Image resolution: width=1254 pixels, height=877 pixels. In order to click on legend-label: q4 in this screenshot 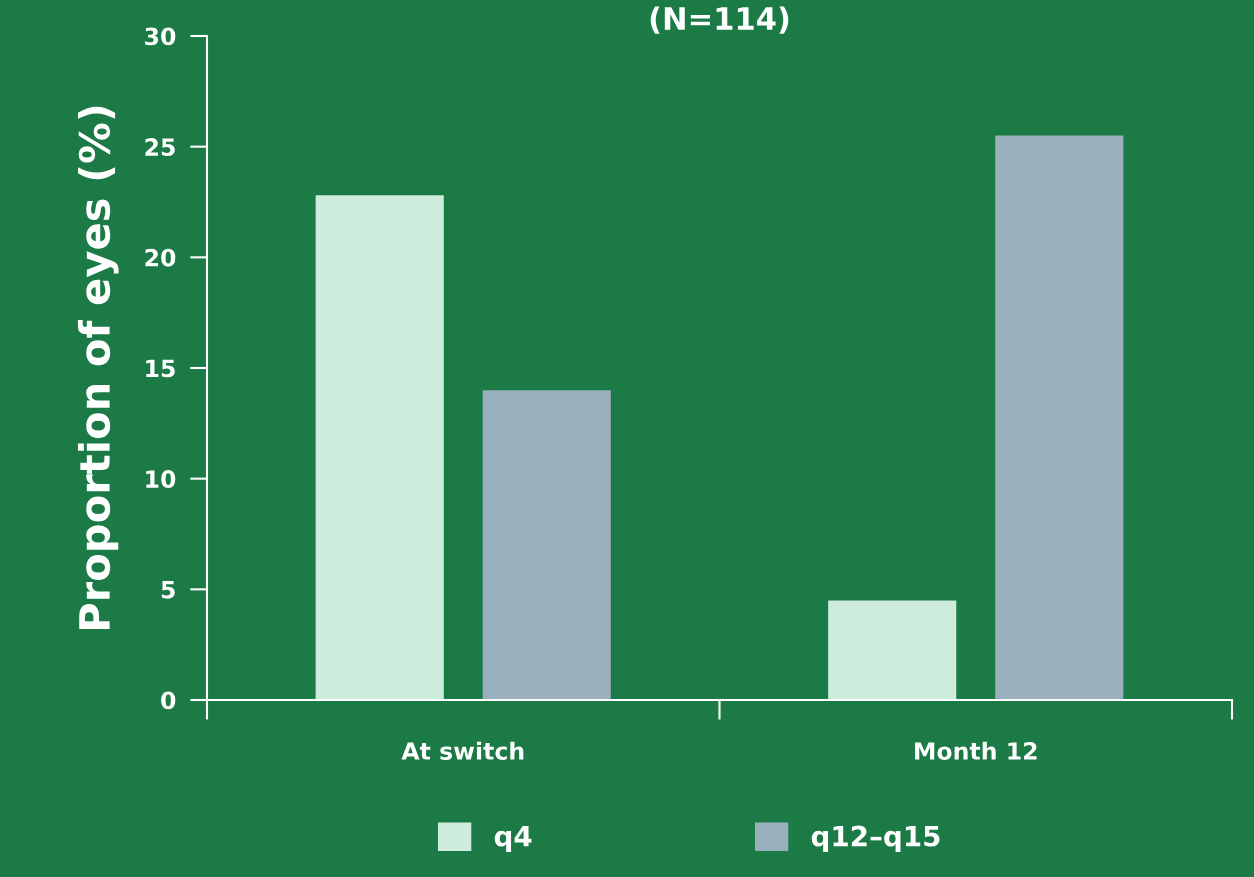, I will do `click(513, 838)`.